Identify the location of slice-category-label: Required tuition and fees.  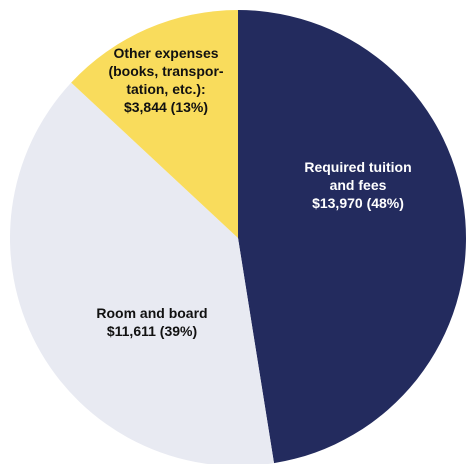
(357, 176).